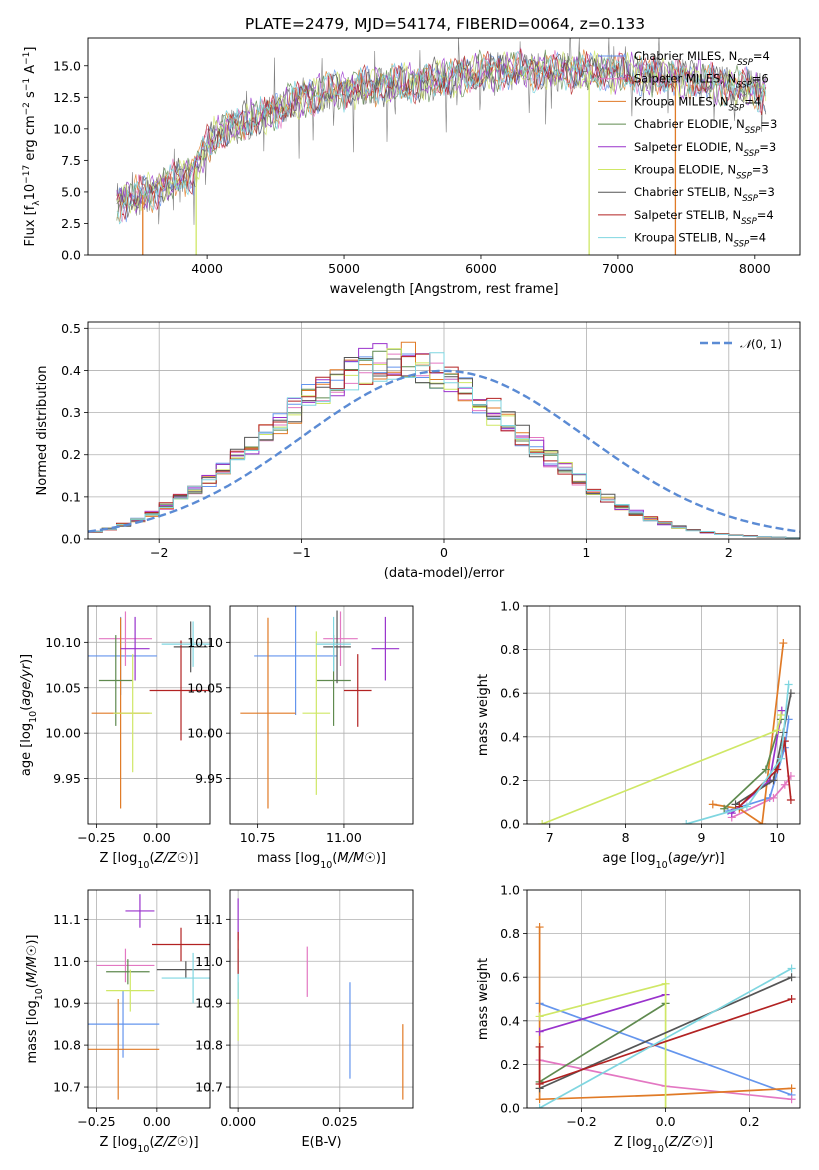  I want to click on age-vs-Z-frame, so click(149, 715).